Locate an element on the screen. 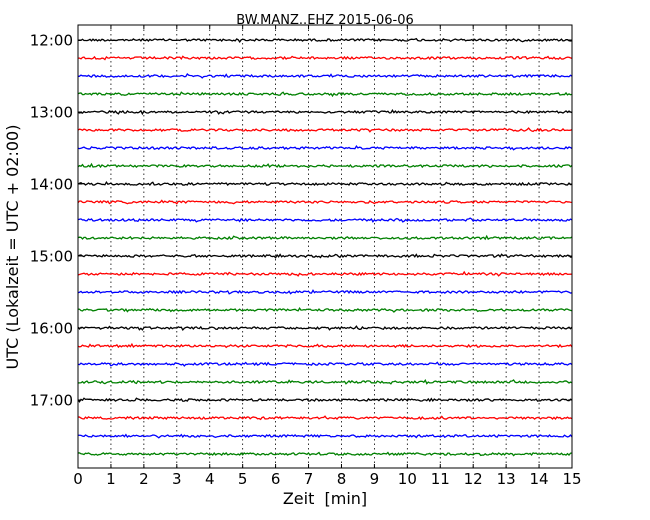 Image resolution: width=650 pixels, height=520 pixels. x-tick-label: 15 is located at coordinates (571, 479).